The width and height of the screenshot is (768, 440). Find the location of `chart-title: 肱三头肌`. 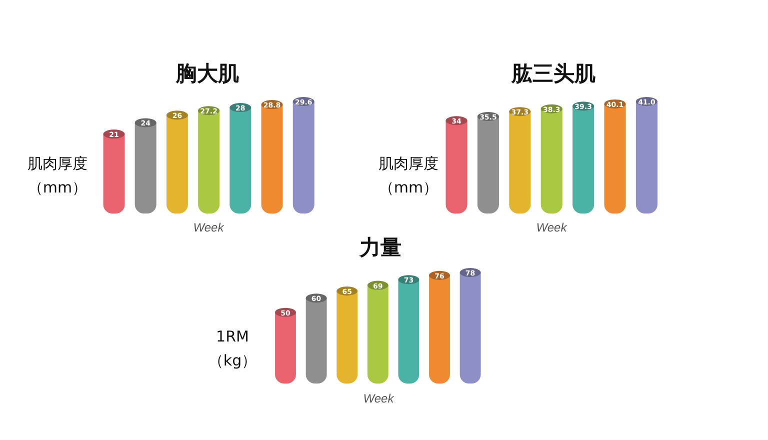

chart-title: 肱三头肌 is located at coordinates (553, 74).